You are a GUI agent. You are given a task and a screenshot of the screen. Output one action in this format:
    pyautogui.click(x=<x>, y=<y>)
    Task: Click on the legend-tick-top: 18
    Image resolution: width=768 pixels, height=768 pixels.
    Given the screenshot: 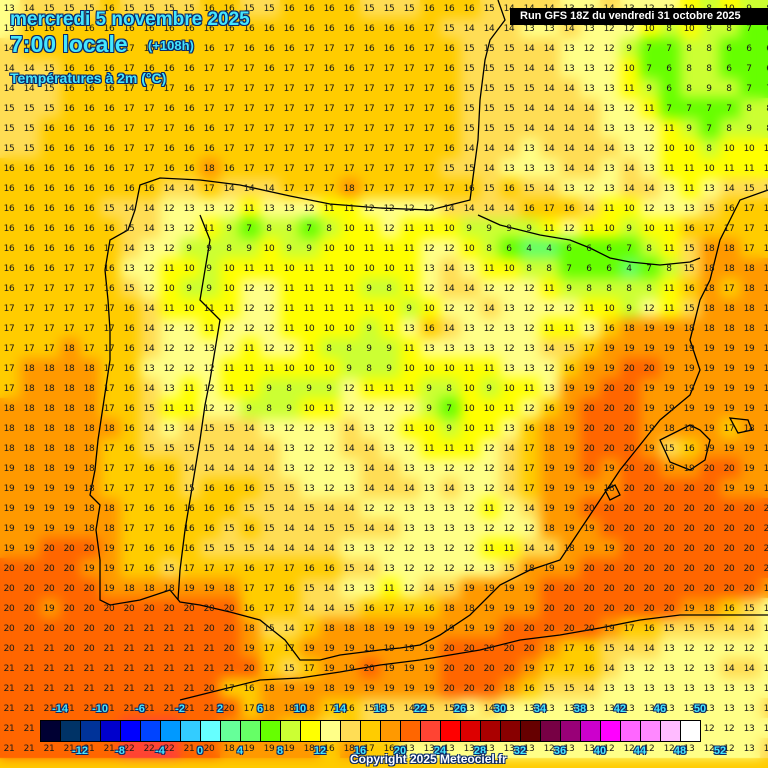 What is the action you would take?
    pyautogui.click(x=380, y=709)
    